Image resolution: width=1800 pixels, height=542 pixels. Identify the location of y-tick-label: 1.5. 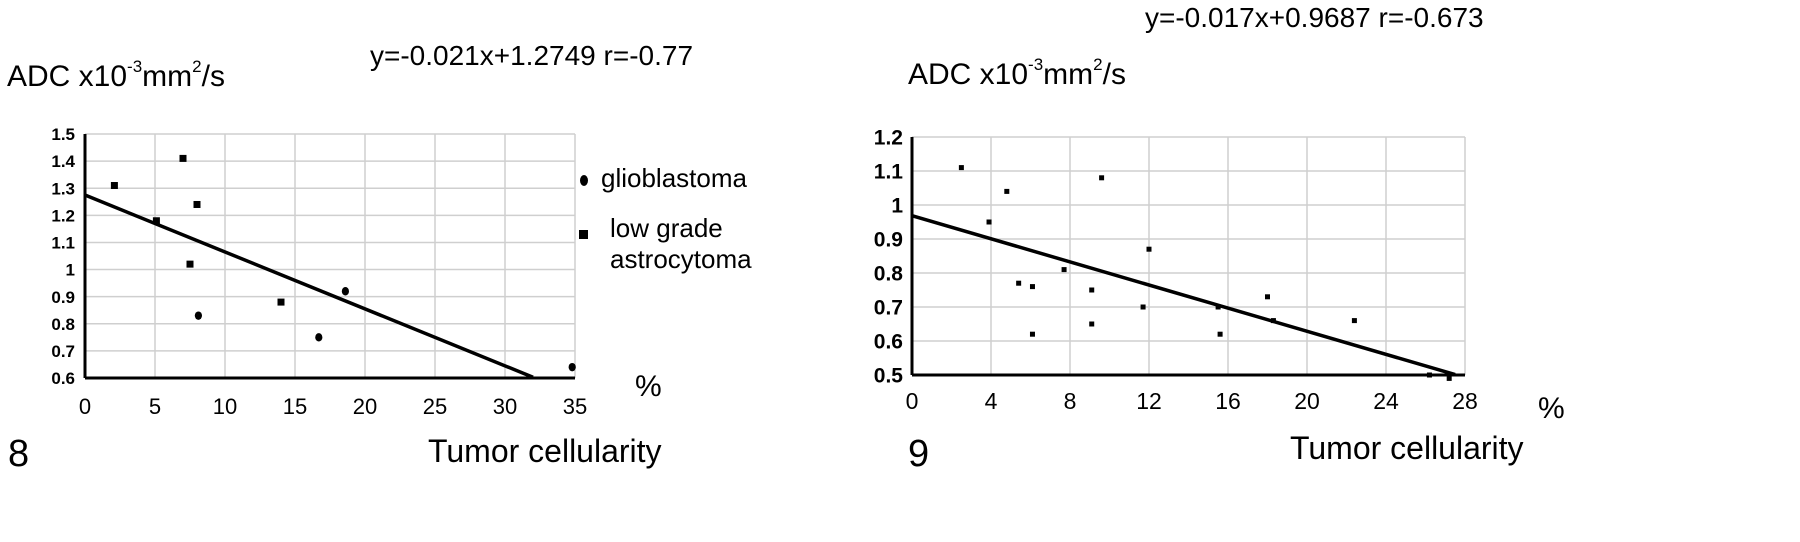
(63, 134).